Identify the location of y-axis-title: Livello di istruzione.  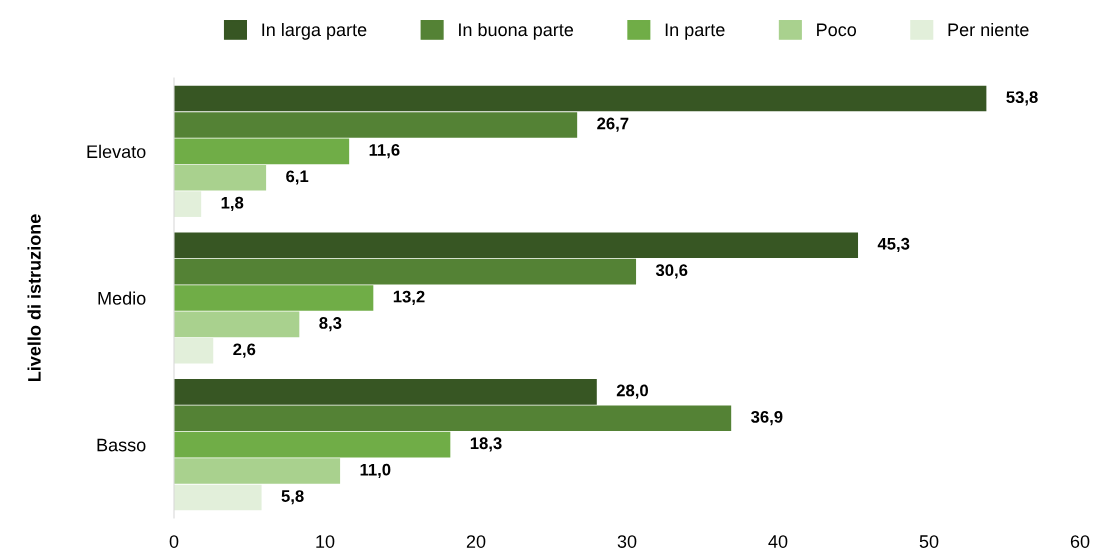
(34, 298).